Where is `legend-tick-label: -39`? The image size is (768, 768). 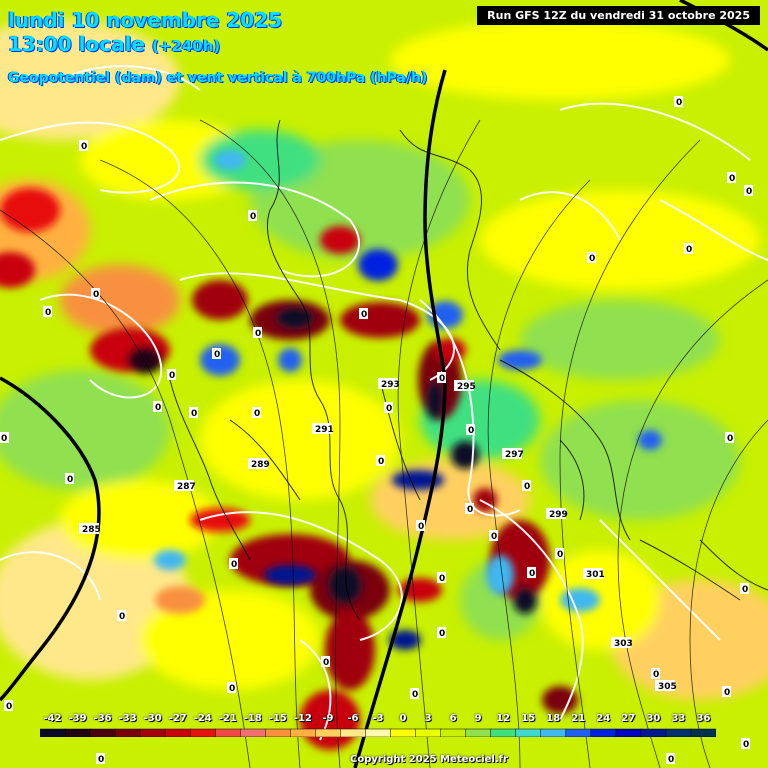
legend-tick-label: -39 is located at coordinates (77, 718).